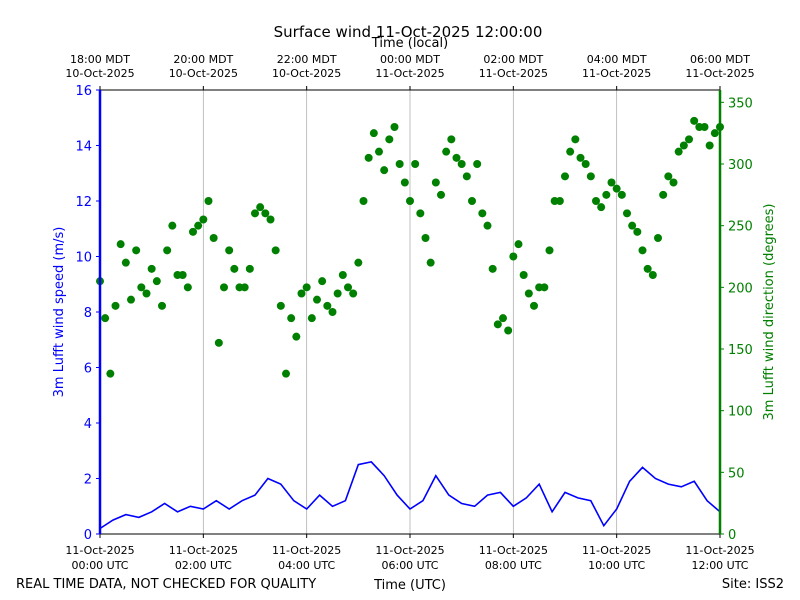 The image size is (800, 600). What do you see at coordinates (410, 59) in the screenshot?
I see `top-tick-time-label-3: 00:00 MDT` at bounding box center [410, 59].